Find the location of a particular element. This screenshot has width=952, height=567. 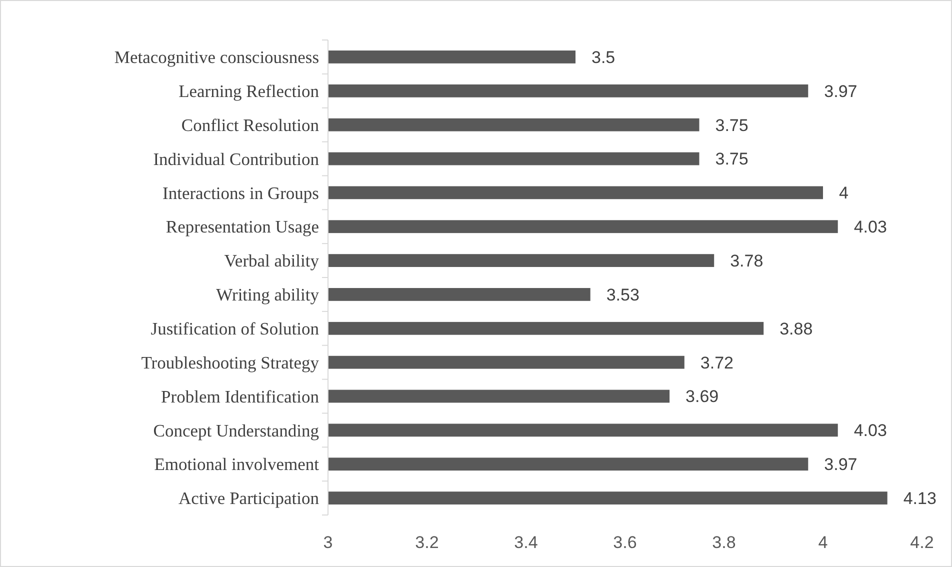

y-tick-label: Verbal ability is located at coordinates (272, 260).